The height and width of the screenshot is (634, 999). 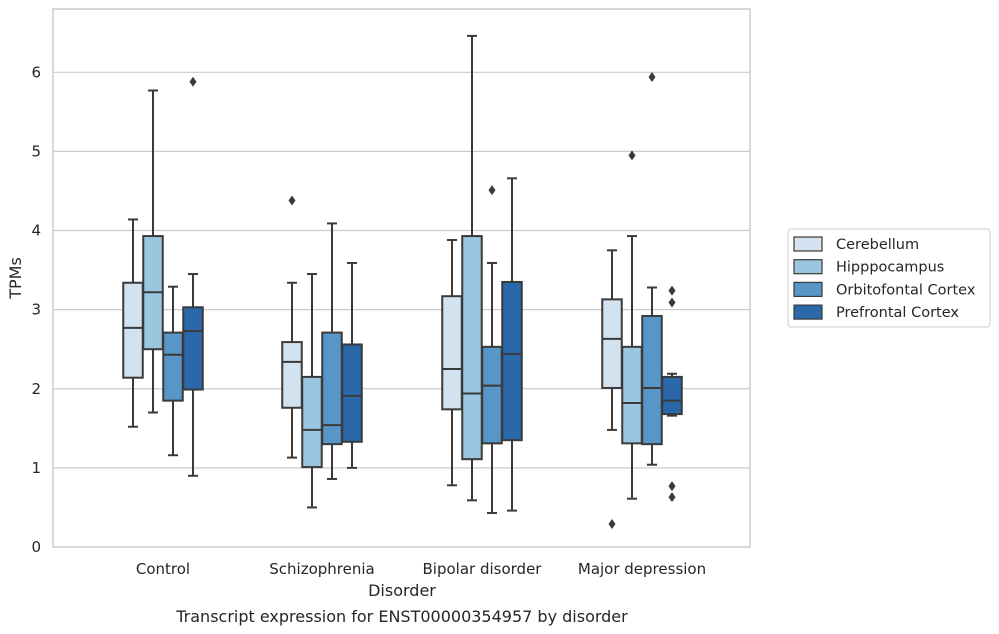 I want to click on y-tick-label: 3, so click(x=36, y=310).